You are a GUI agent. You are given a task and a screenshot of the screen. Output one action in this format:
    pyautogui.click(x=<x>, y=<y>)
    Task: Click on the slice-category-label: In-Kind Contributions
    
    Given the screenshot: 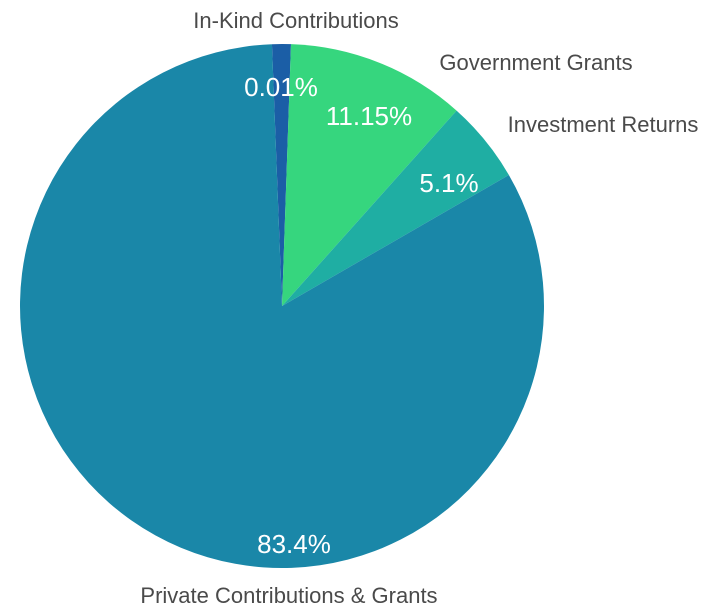 What is the action you would take?
    pyautogui.click(x=295, y=20)
    